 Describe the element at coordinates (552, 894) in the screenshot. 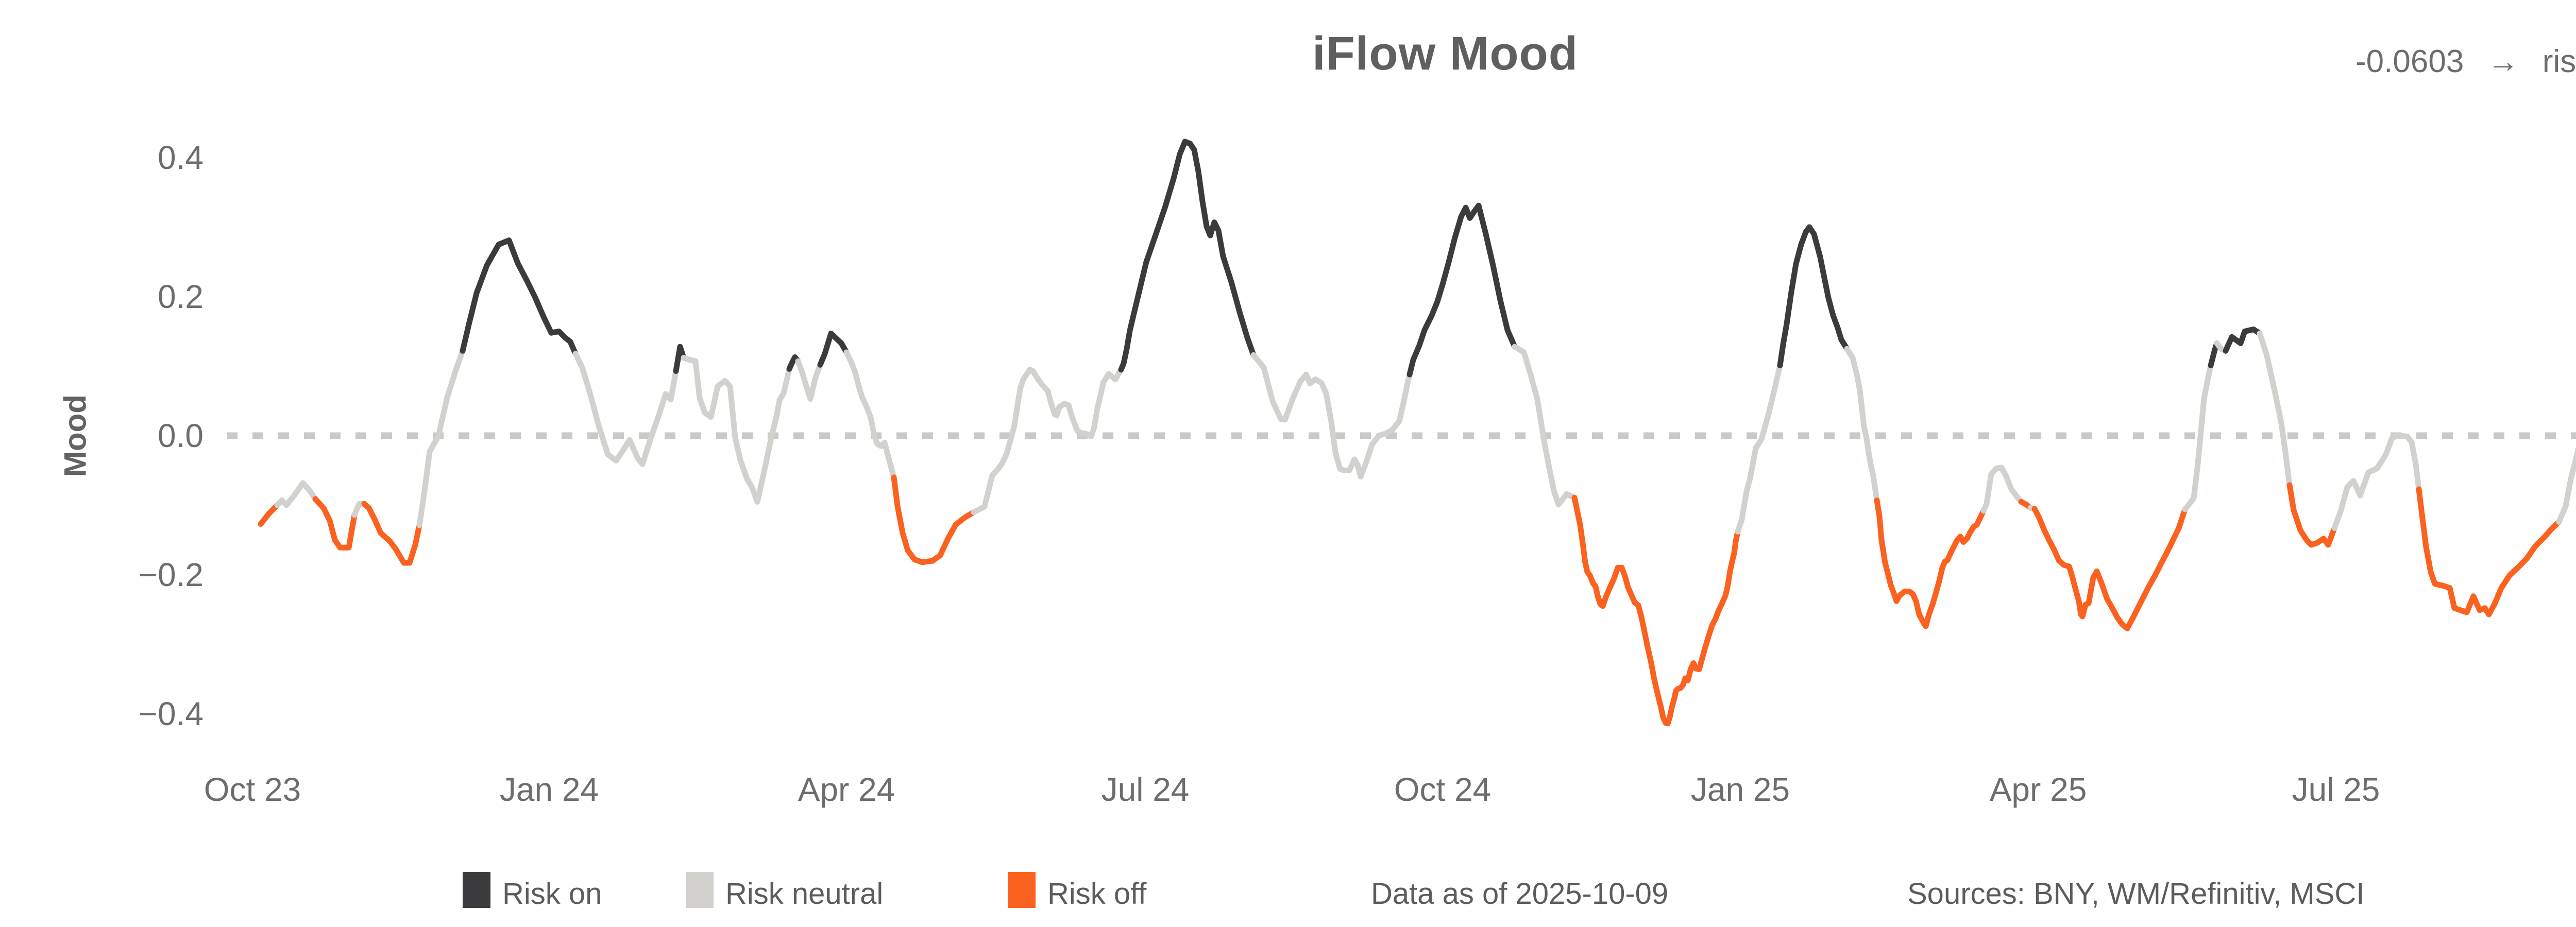

I see `legend-label-risk-on: Risk on` at that location.